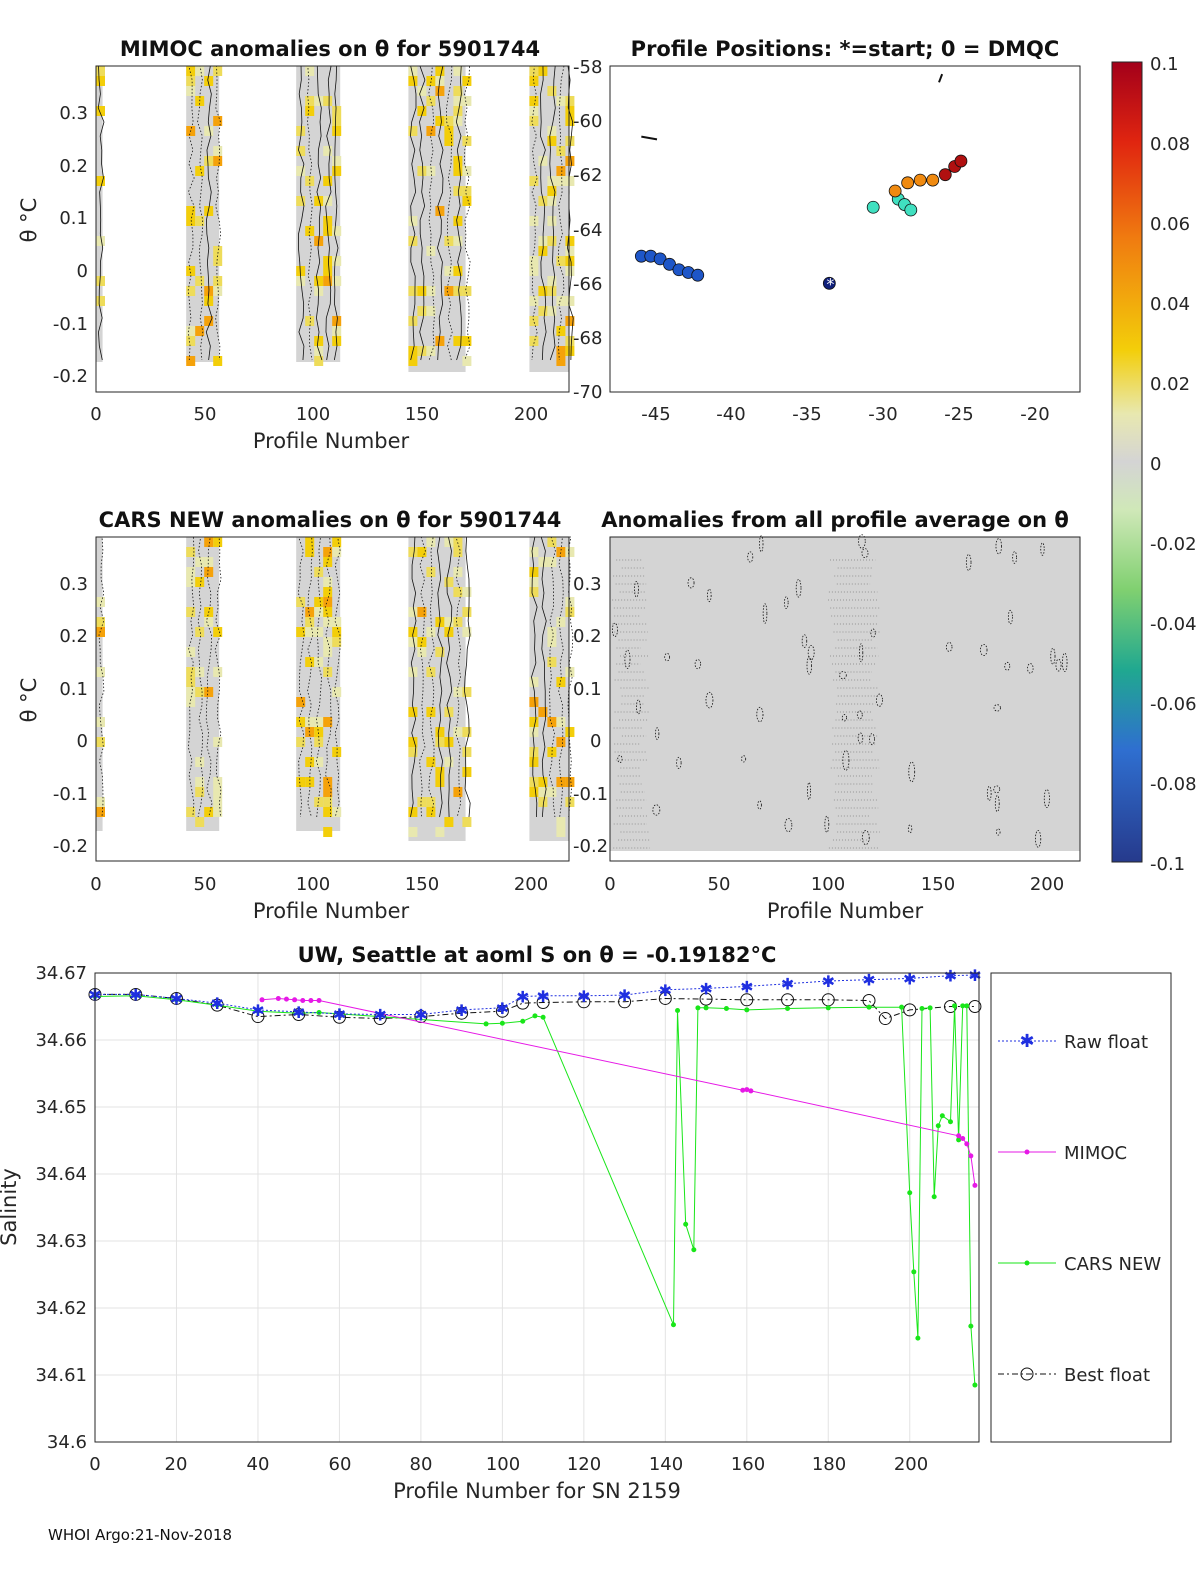 This screenshot has width=1200, height=1575. What do you see at coordinates (61, 1241) in the screenshot?
I see `y-tick-label: 34.63` at bounding box center [61, 1241].